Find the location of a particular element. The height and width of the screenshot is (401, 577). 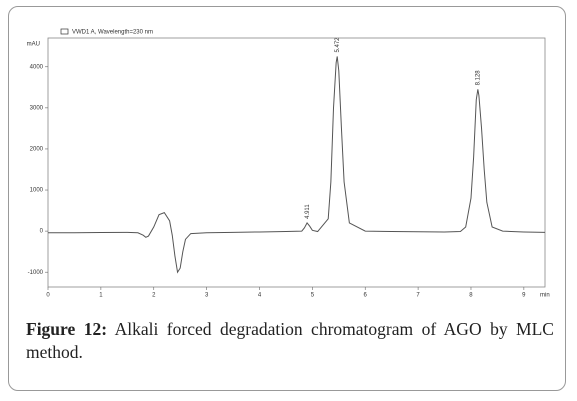

caption-label: Figure 12: is located at coordinates (67, 329).